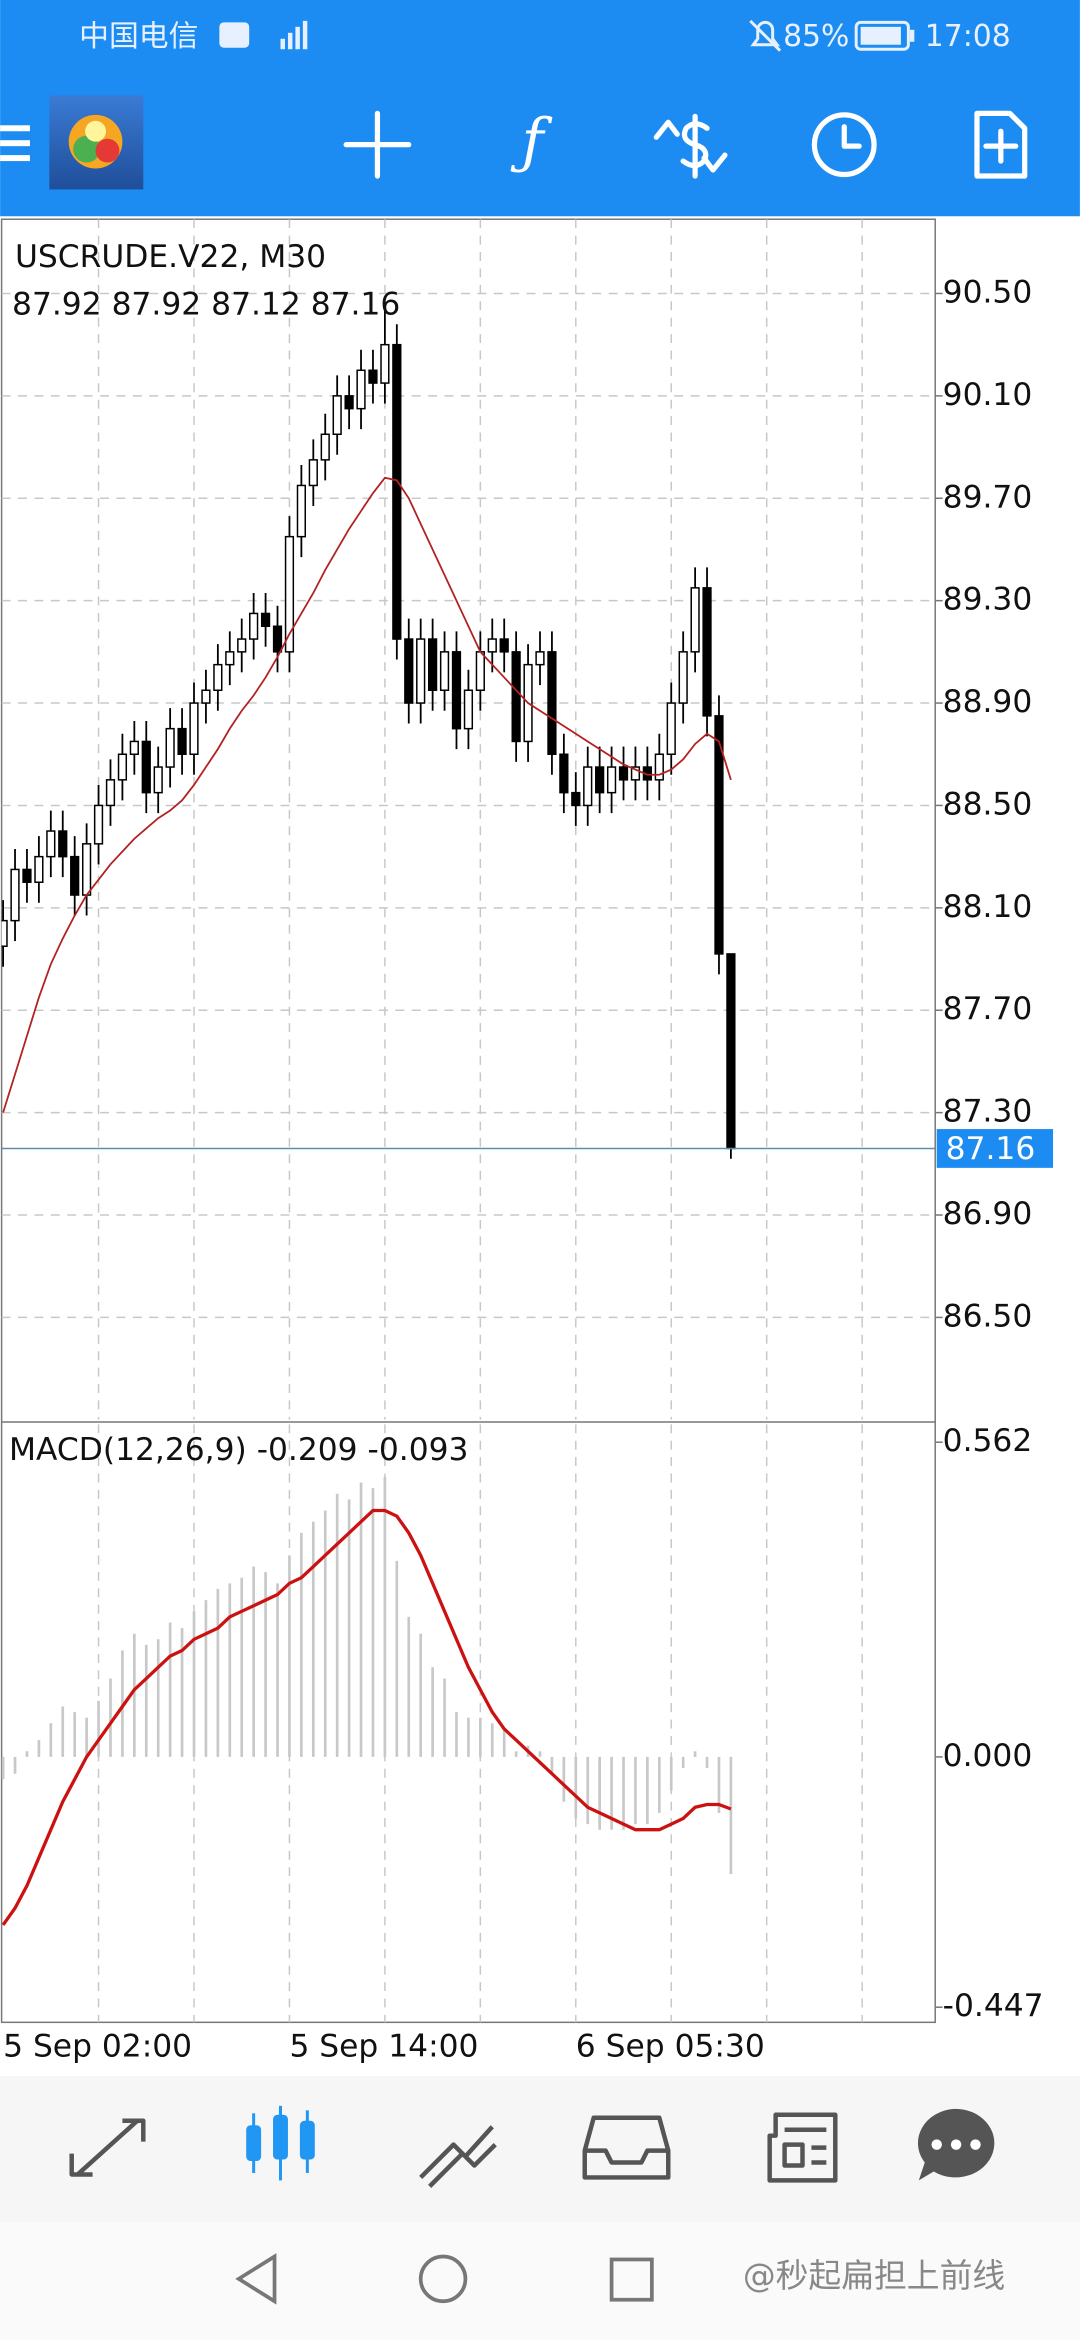  What do you see at coordinates (458, 2156) in the screenshot?
I see `trade-tab` at bounding box center [458, 2156].